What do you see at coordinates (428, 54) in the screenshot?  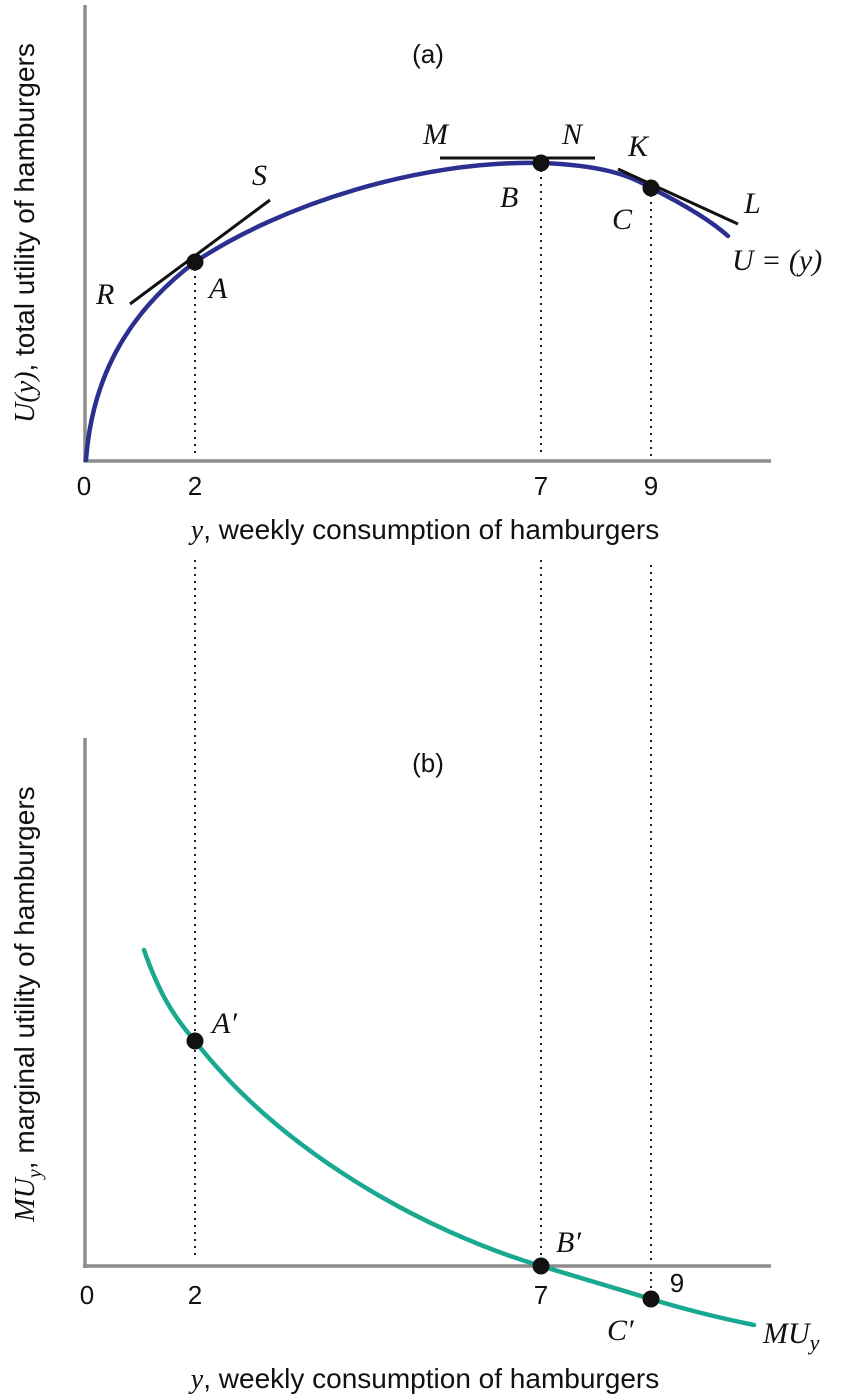 I see `panel-a-label: (a)` at bounding box center [428, 54].